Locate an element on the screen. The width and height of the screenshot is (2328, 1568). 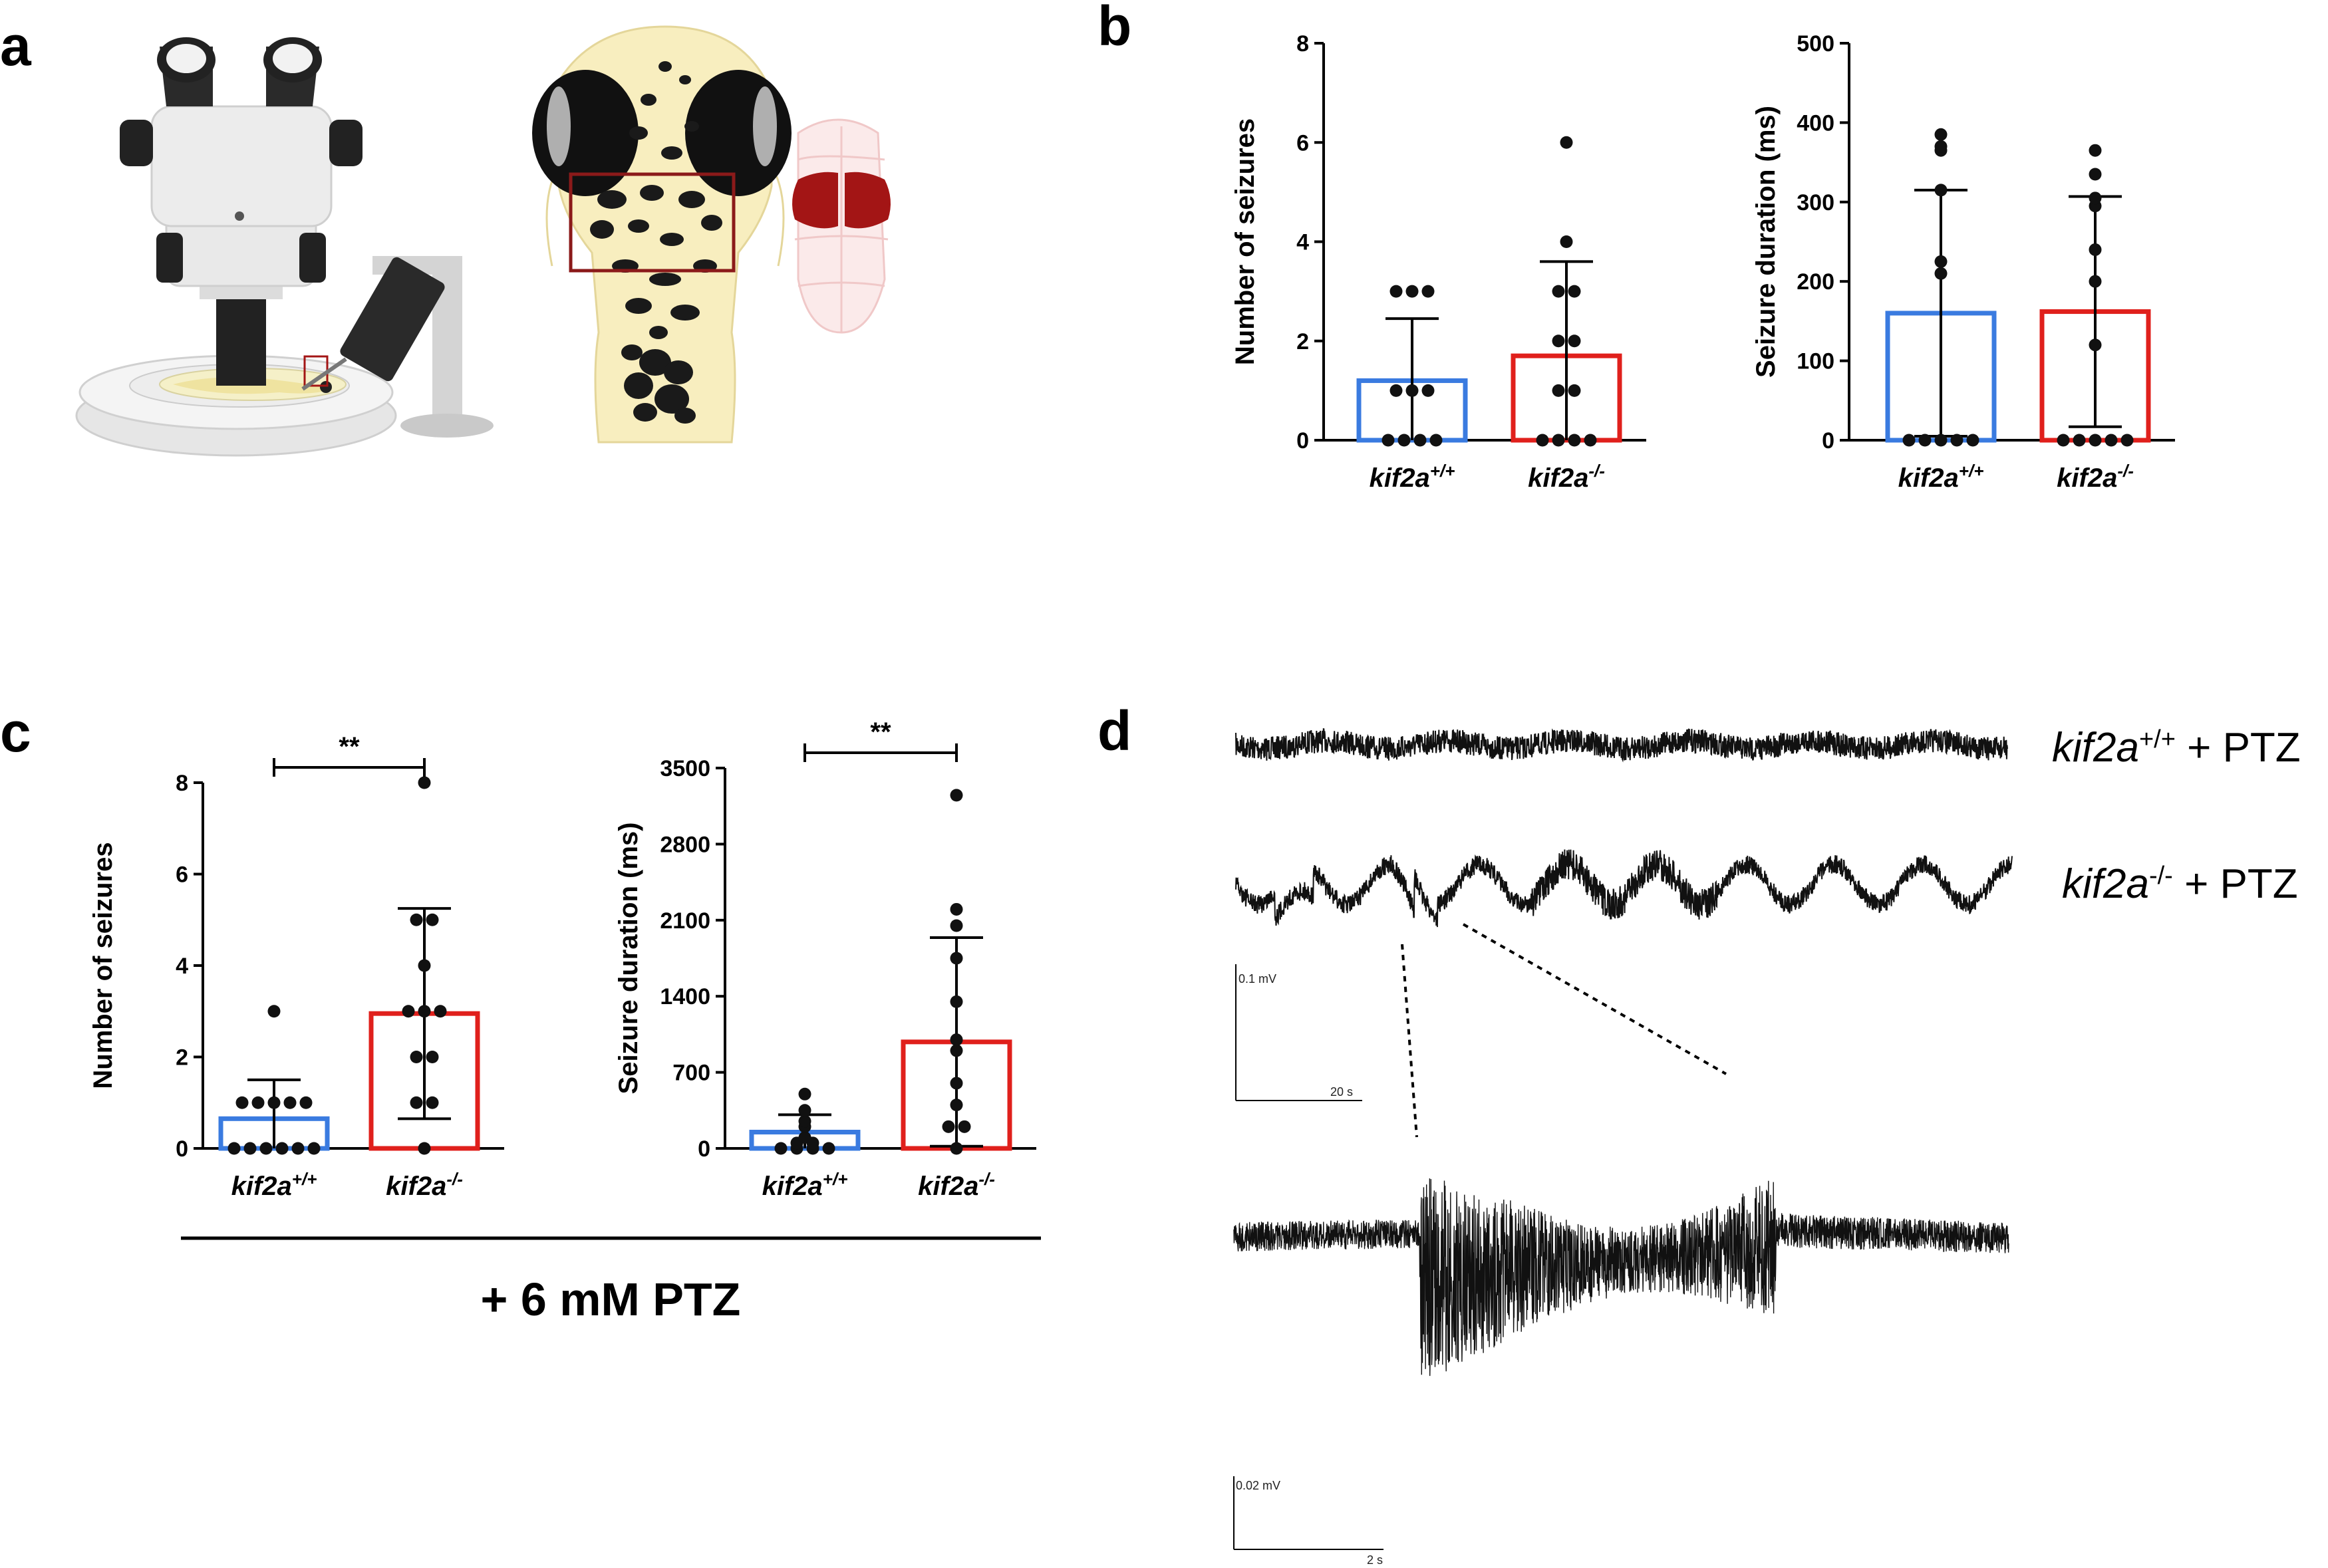
y-tick-label: 2100 is located at coordinates (685, 921).